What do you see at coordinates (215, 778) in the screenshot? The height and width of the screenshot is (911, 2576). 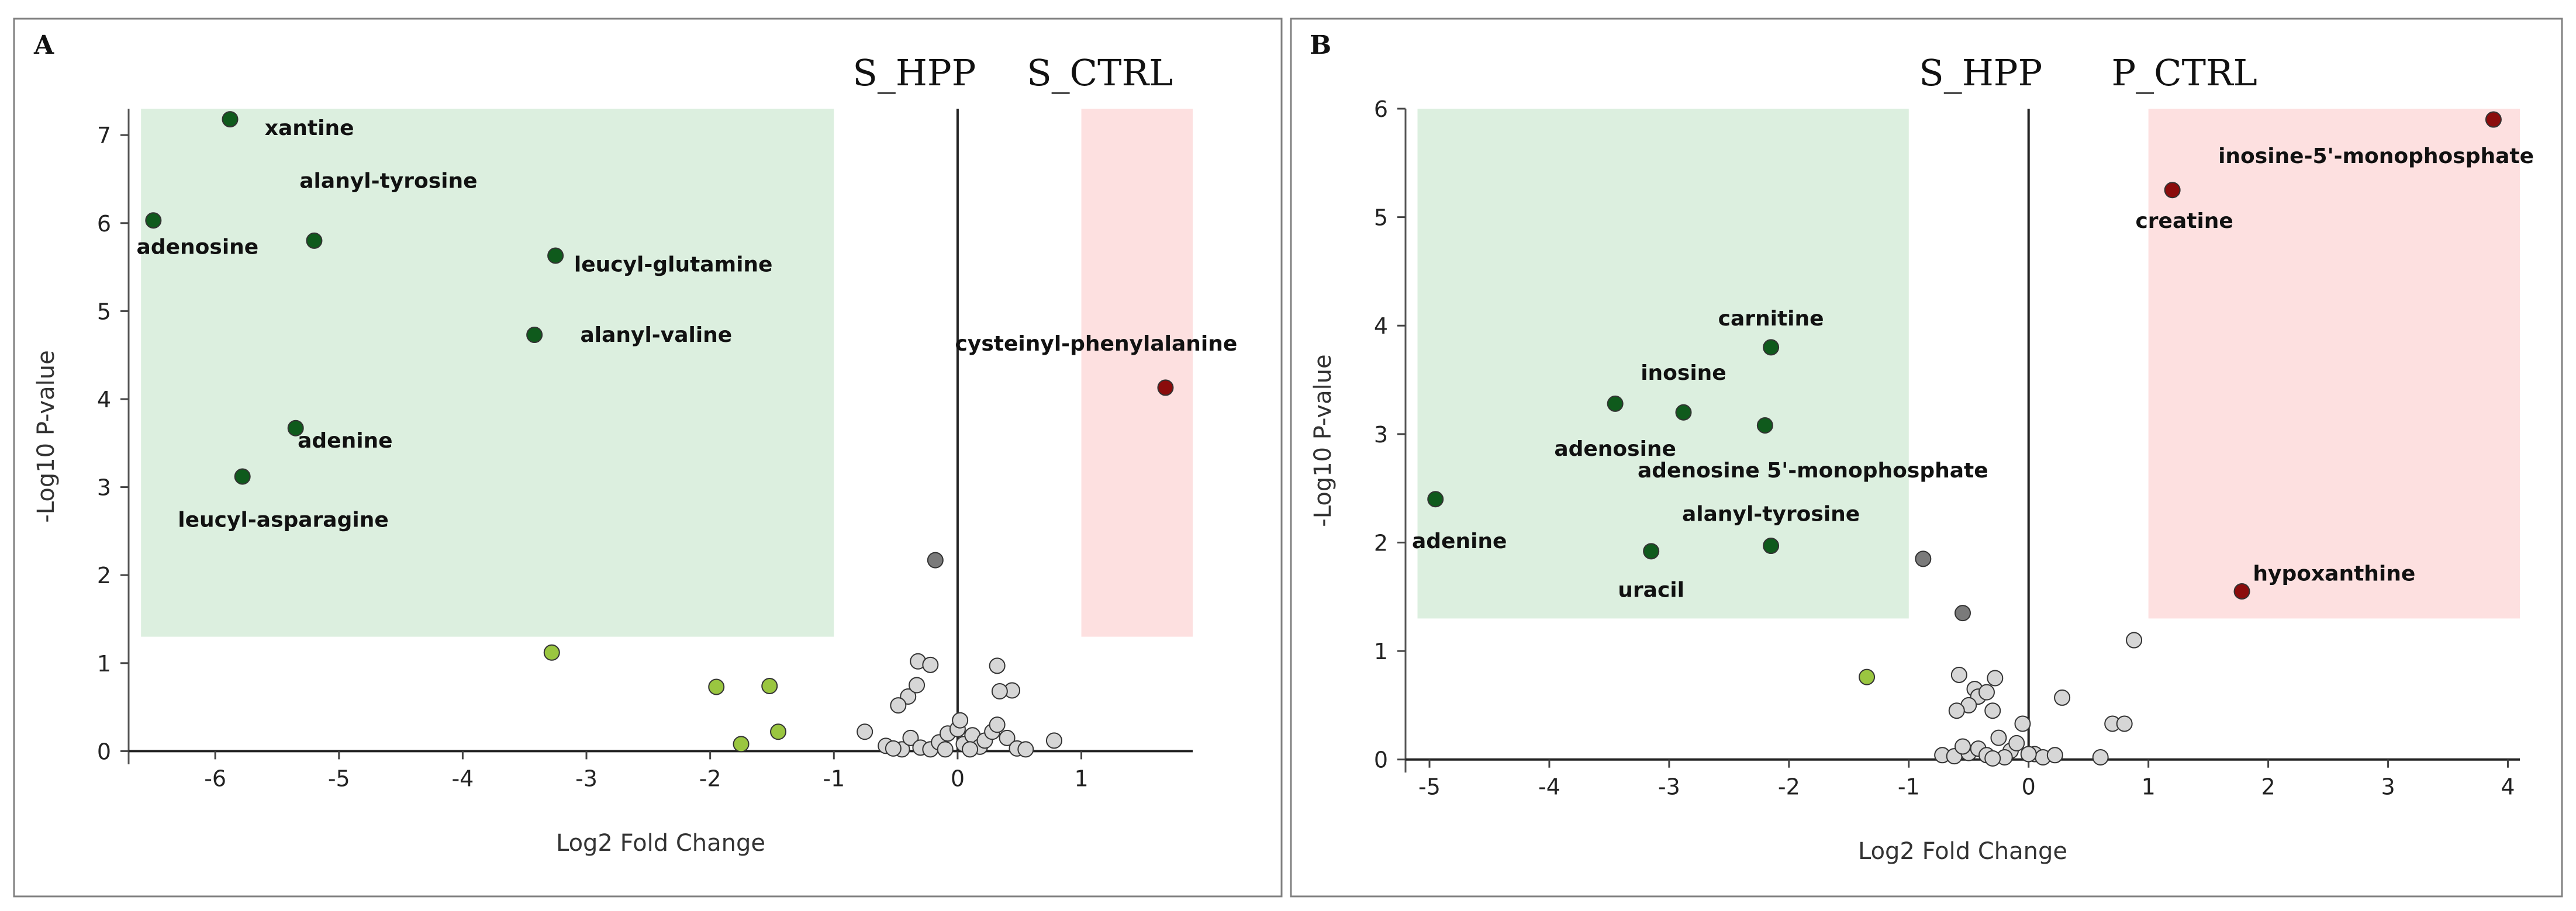 I see `panel-a-x-tick-label: -6` at bounding box center [215, 778].